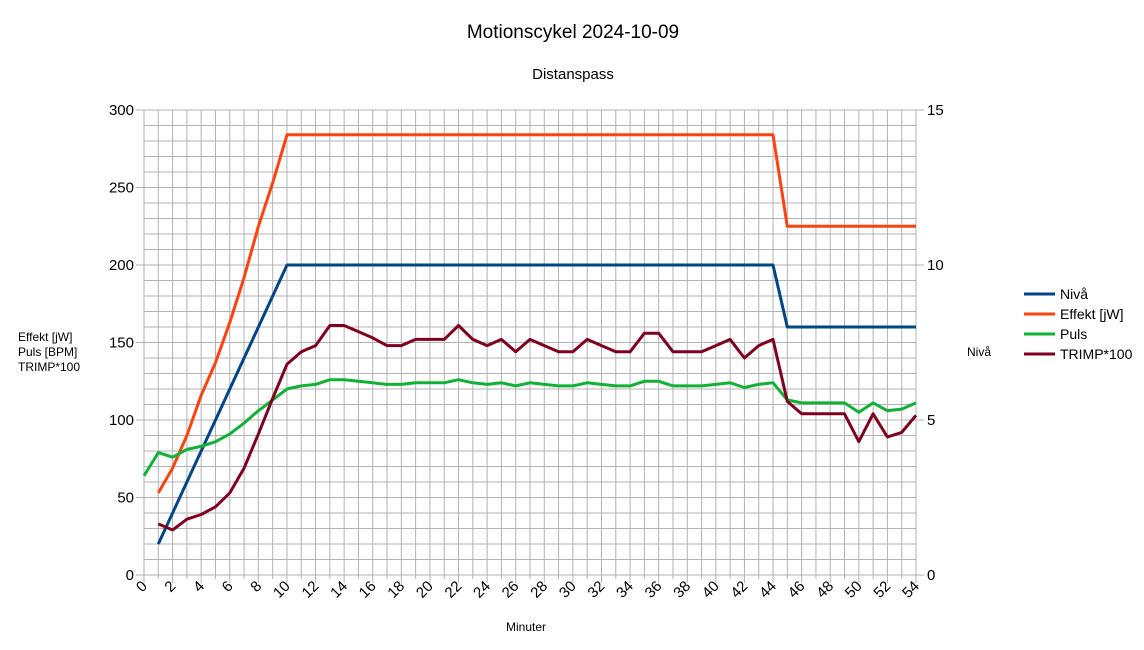 The height and width of the screenshot is (650, 1144). Describe the element at coordinates (1074, 294) in the screenshot. I see `legend-label-niv: Nivå` at that location.